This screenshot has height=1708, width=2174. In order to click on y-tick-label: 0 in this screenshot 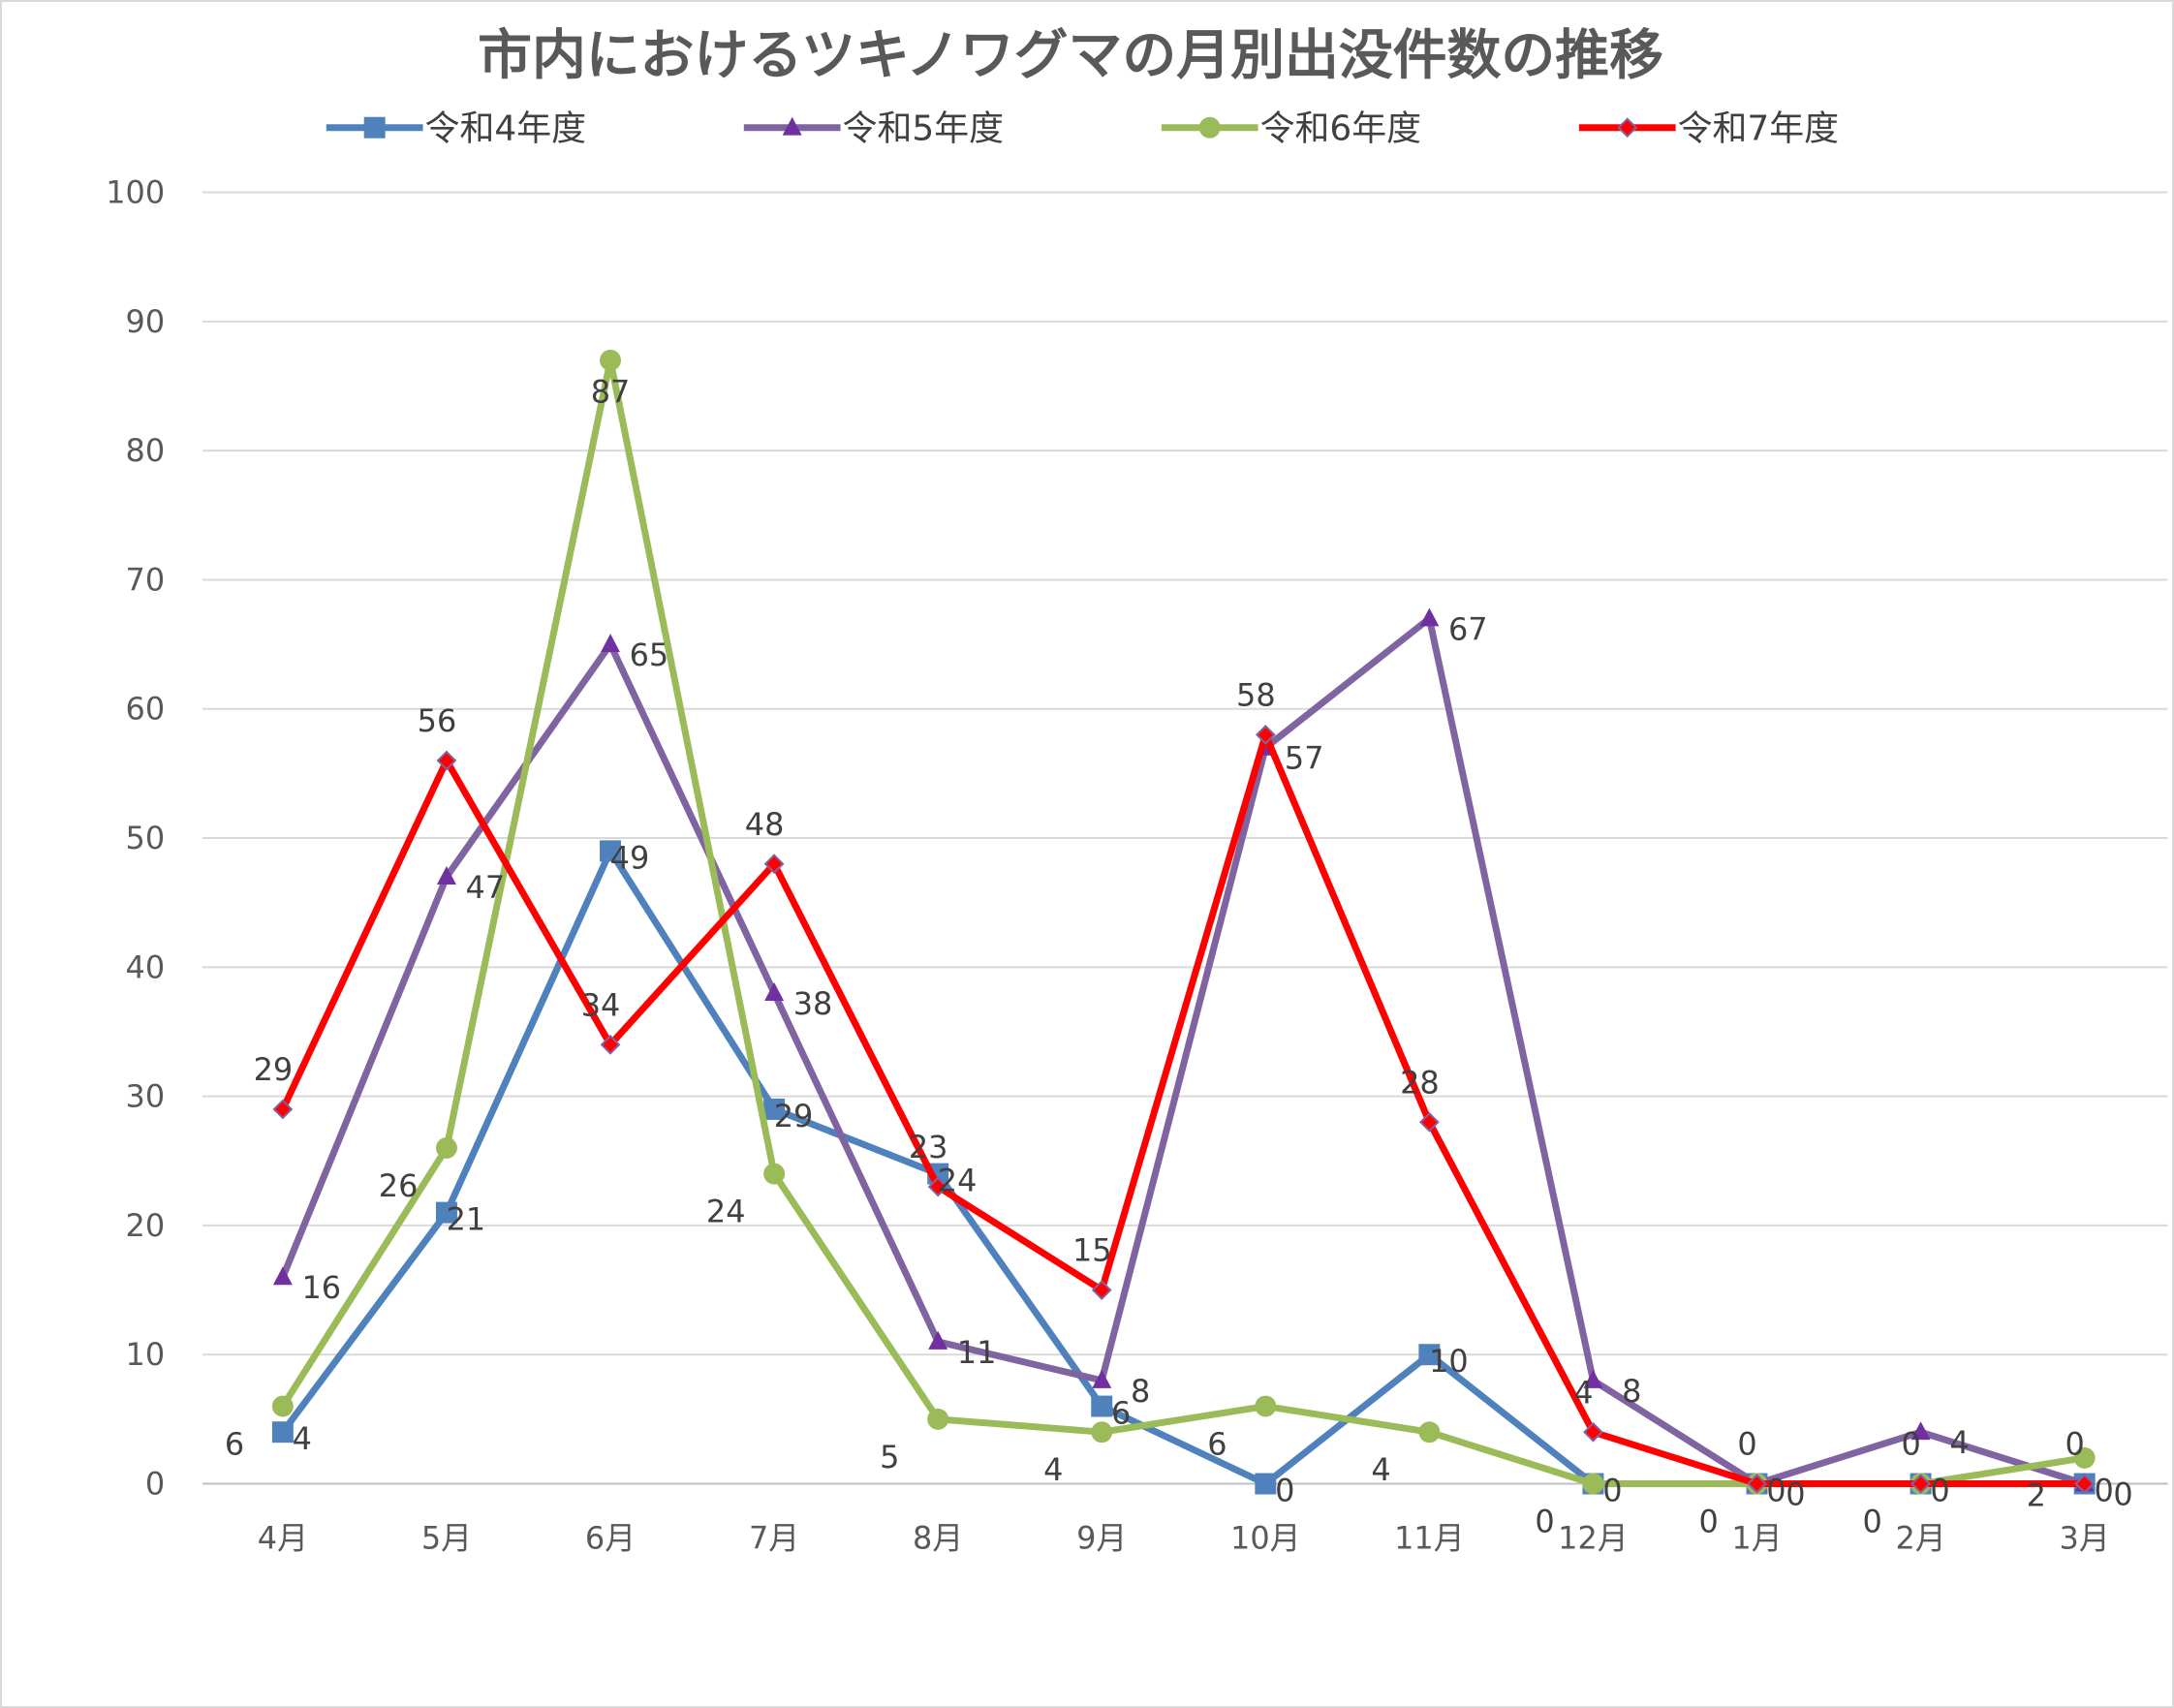, I will do `click(155, 1483)`.